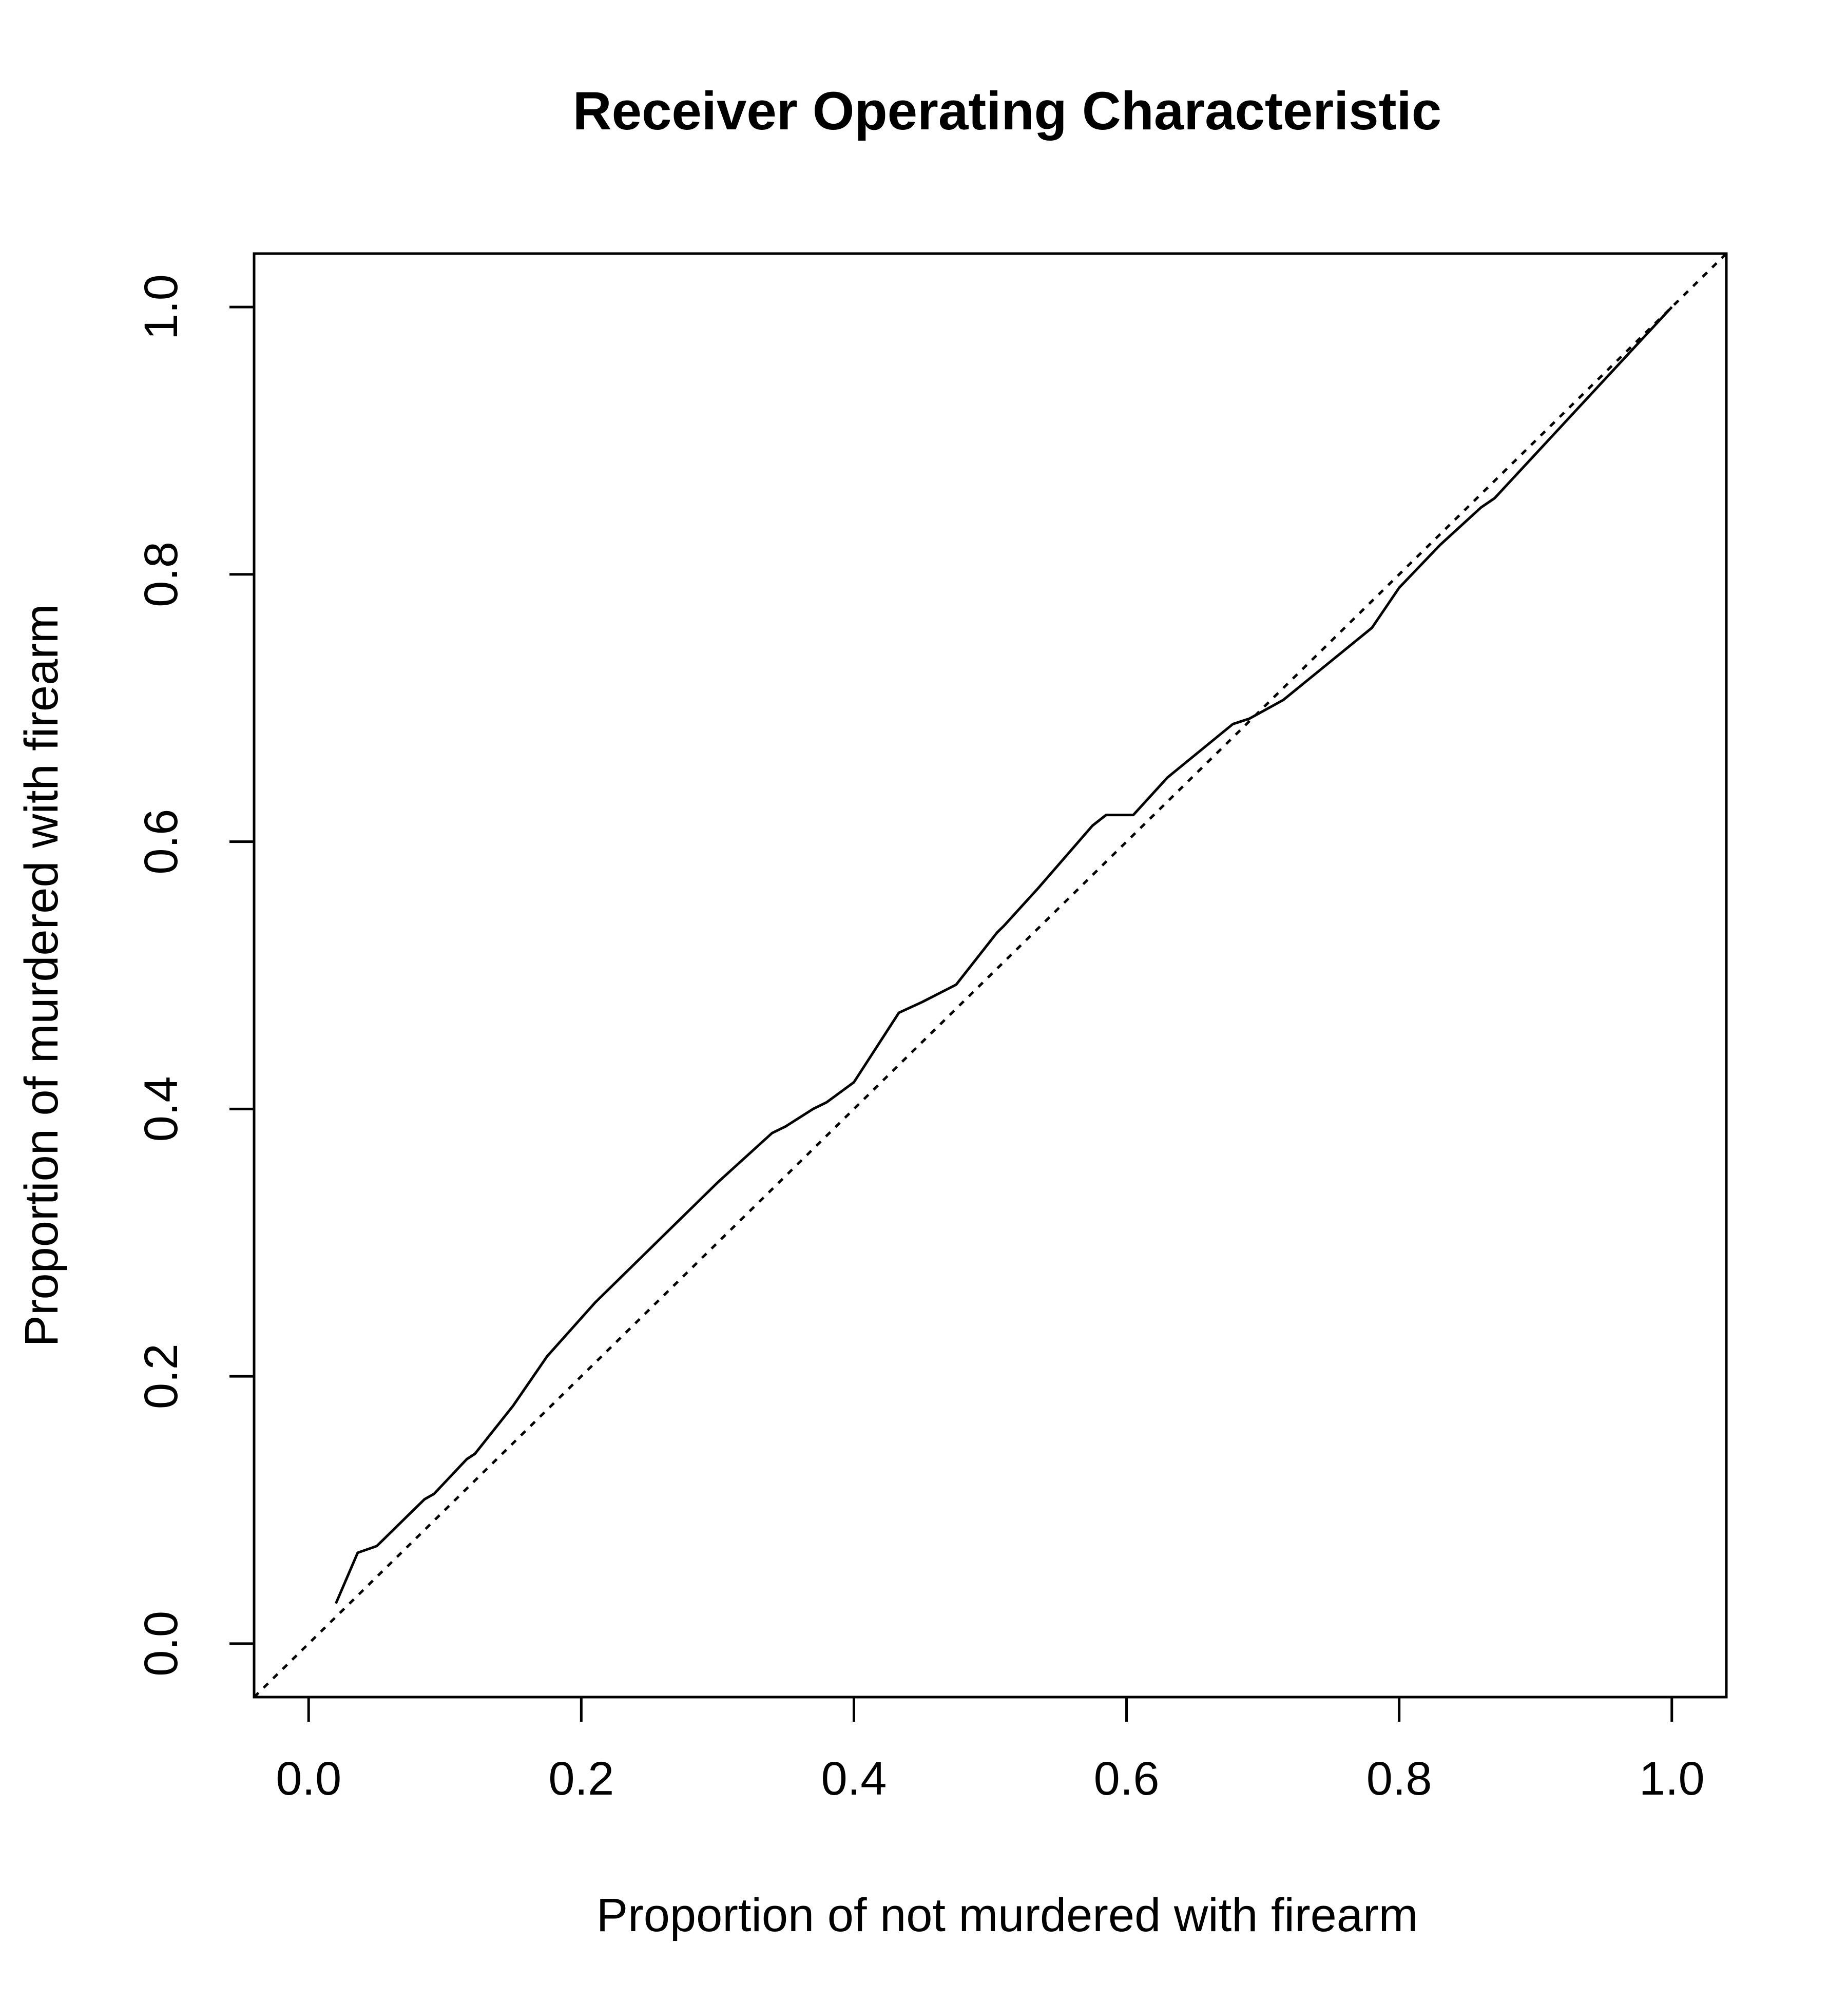 The height and width of the screenshot is (2002, 1848). What do you see at coordinates (161, 1376) in the screenshot?
I see `y-tick-label: 0.2` at bounding box center [161, 1376].